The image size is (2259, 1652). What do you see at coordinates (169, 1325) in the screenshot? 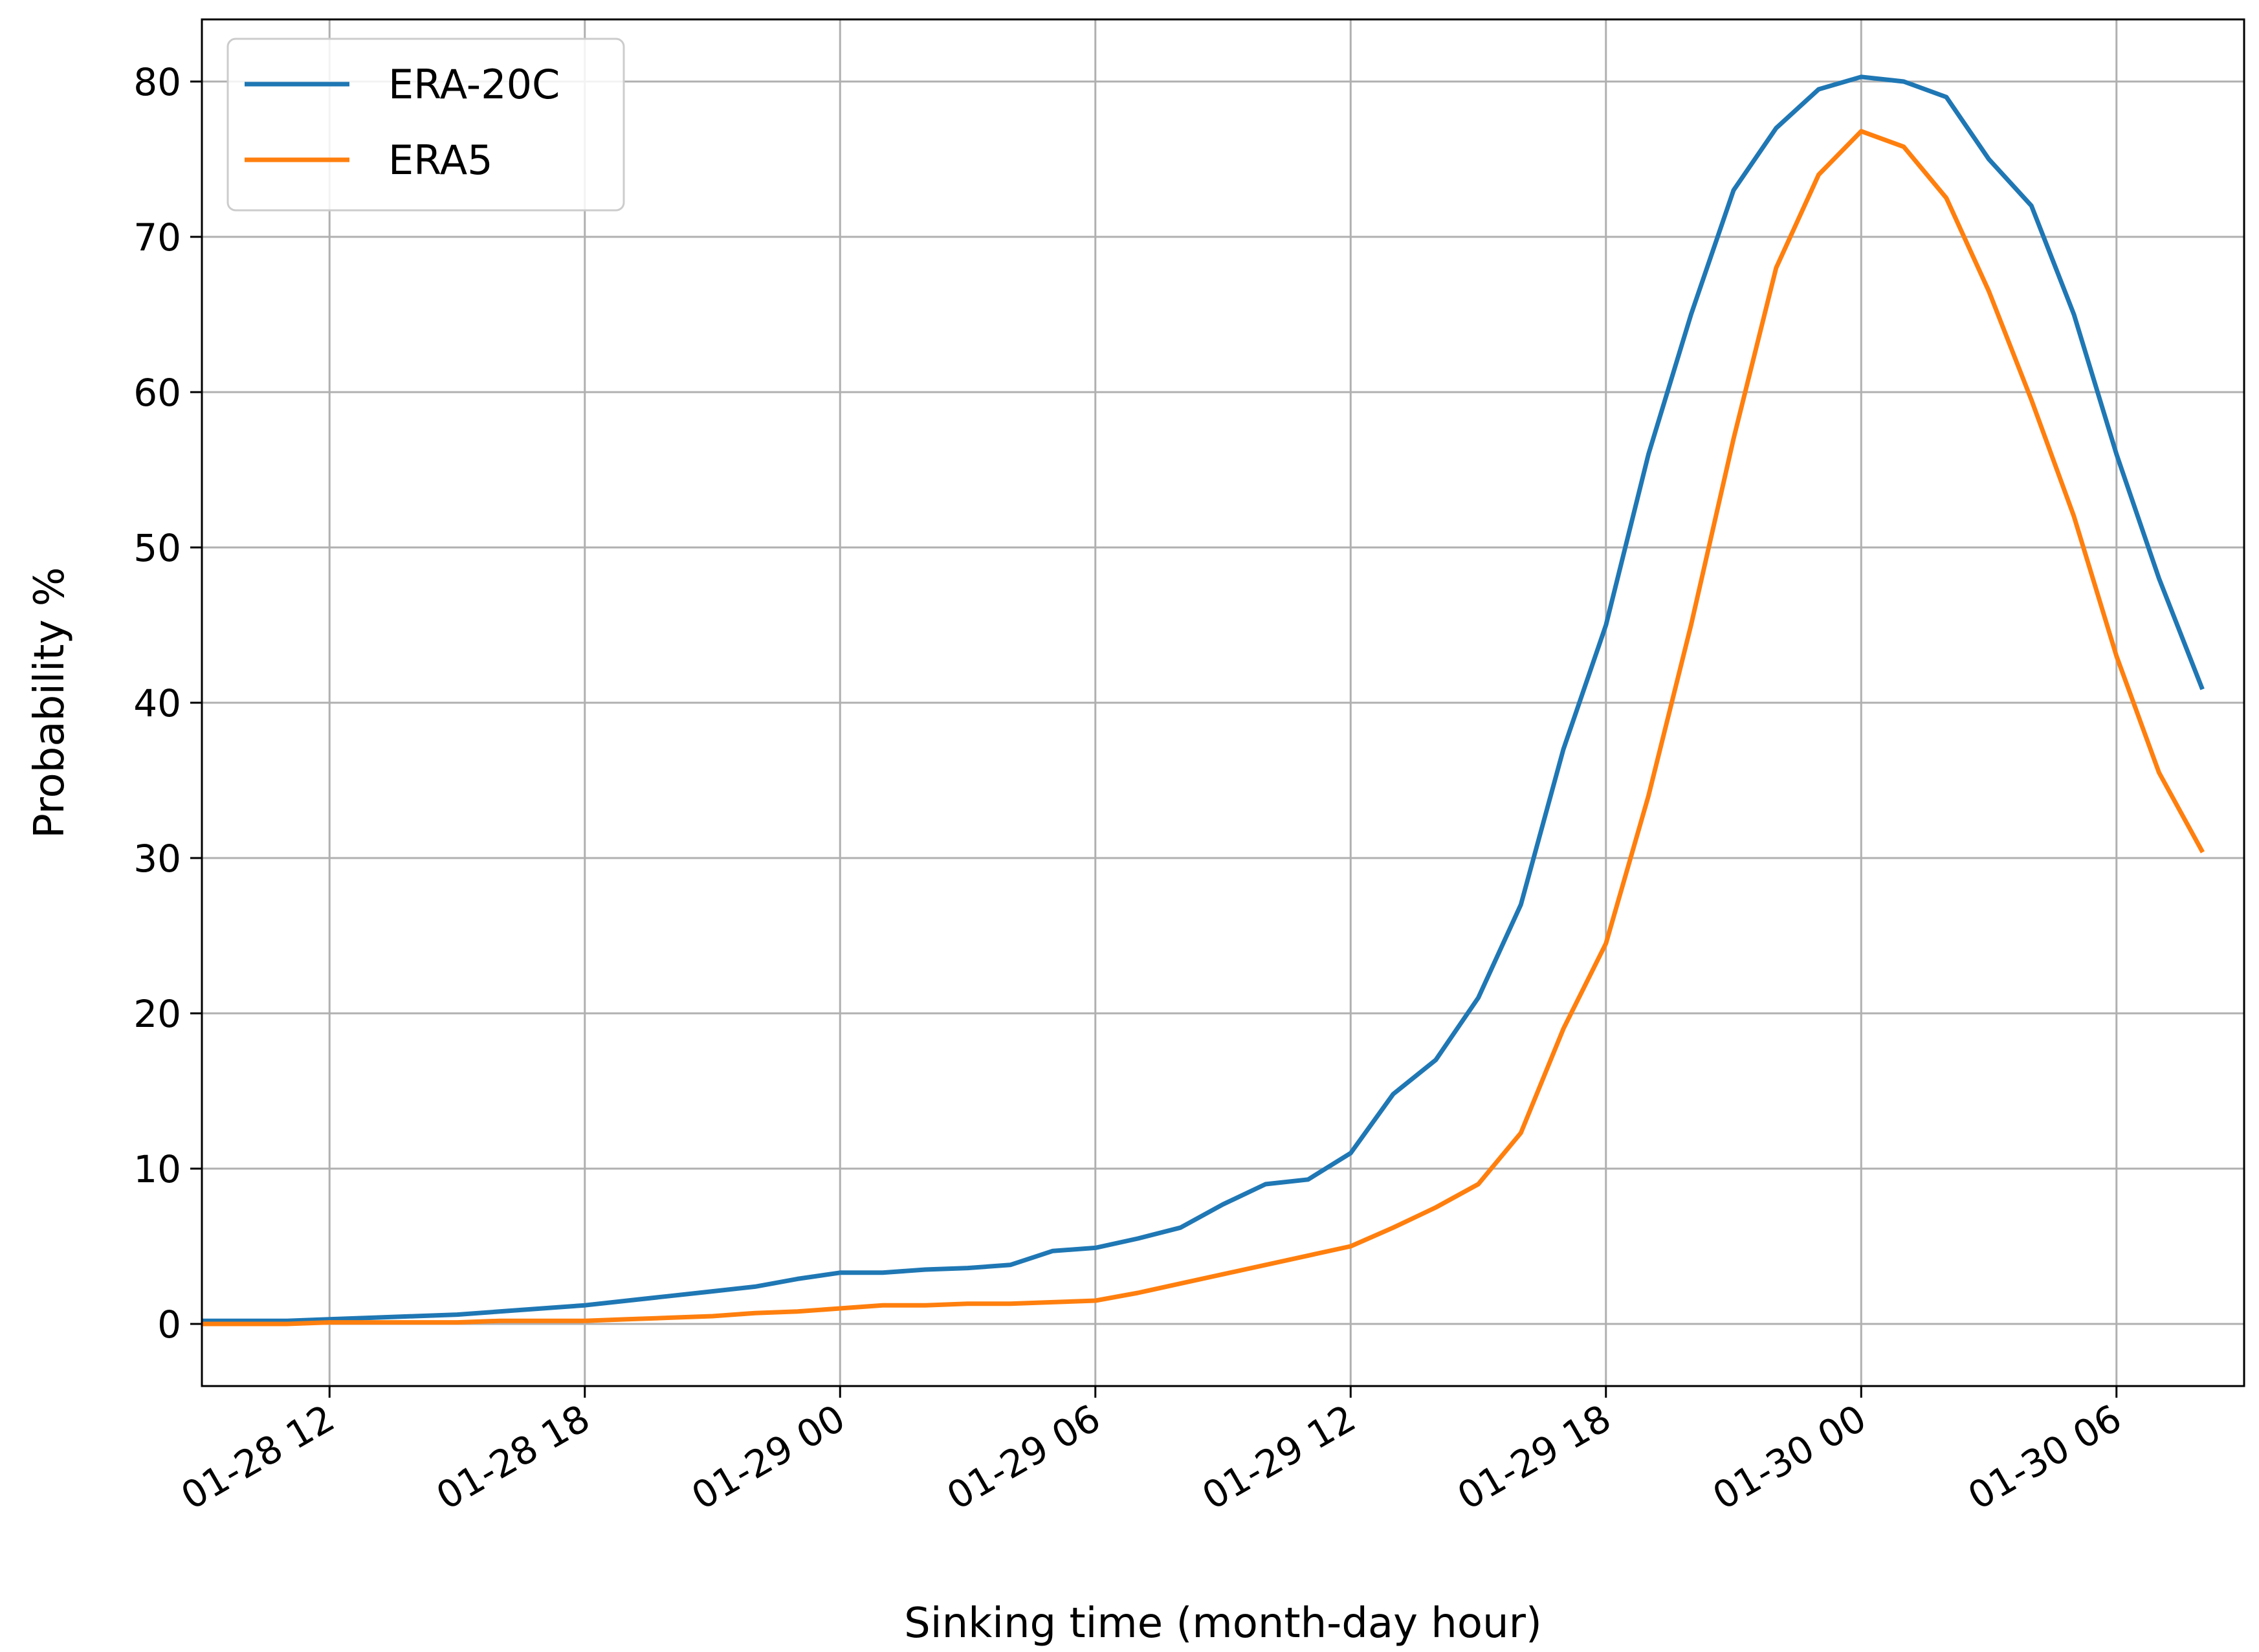
I see `y-tick-label: 0` at bounding box center [169, 1325].